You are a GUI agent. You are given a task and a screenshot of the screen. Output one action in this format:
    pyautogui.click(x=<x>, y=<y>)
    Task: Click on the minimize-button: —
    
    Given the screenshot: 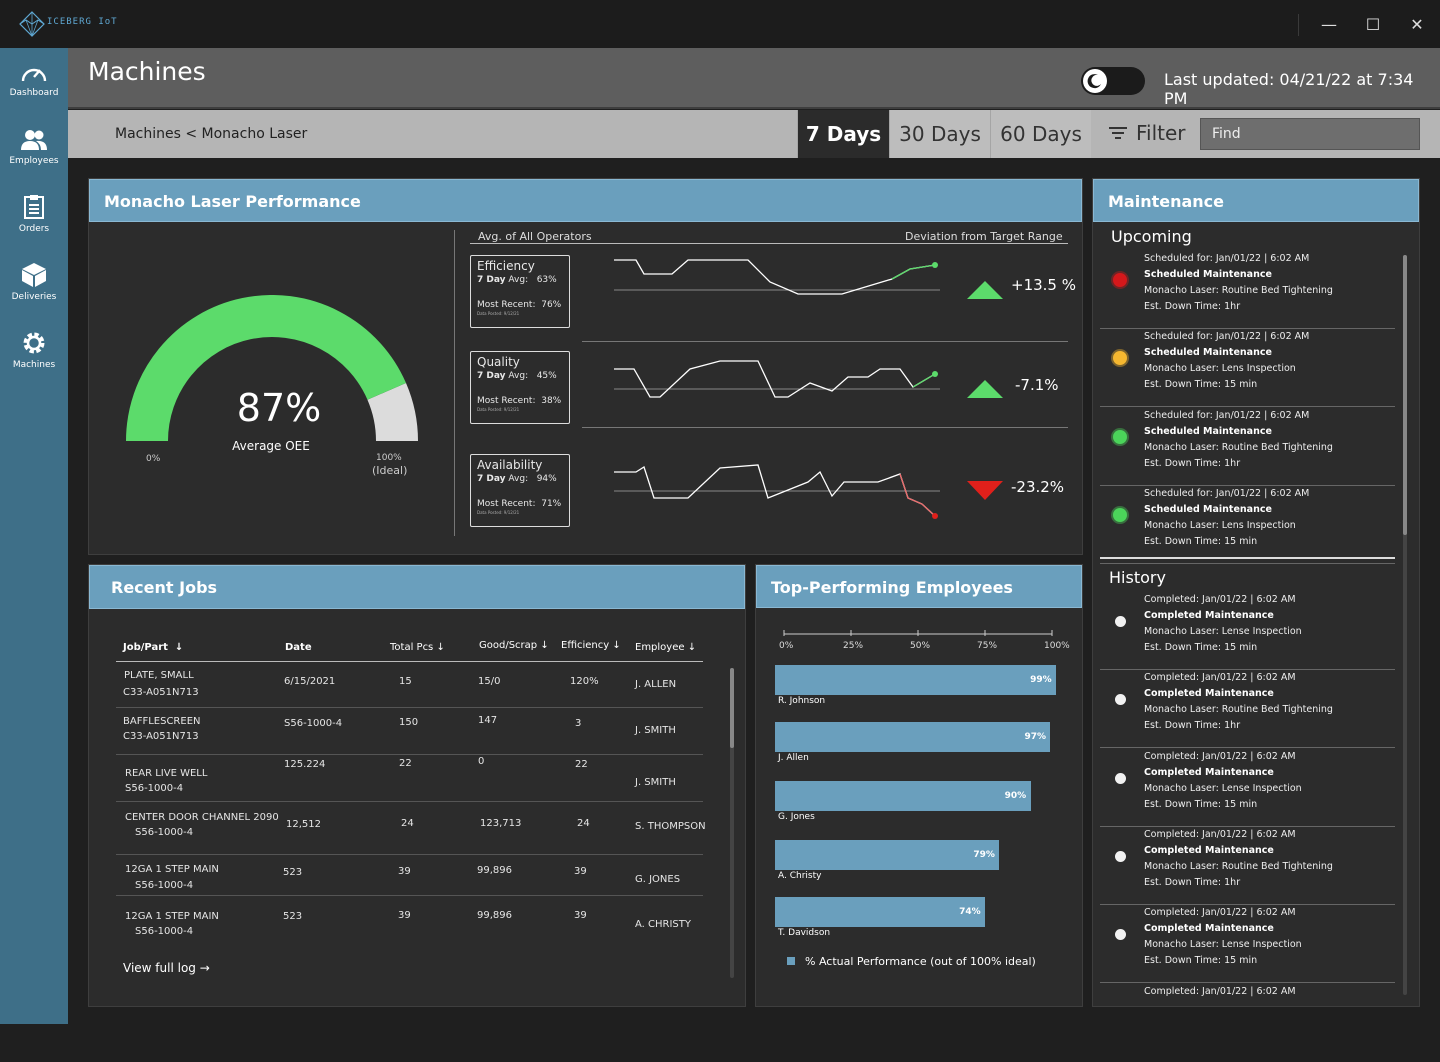 What is the action you would take?
    pyautogui.click(x=1329, y=24)
    